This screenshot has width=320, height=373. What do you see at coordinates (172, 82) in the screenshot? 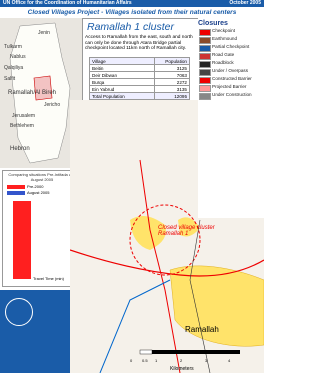
I see `table-cell: 2272` at bounding box center [172, 82].